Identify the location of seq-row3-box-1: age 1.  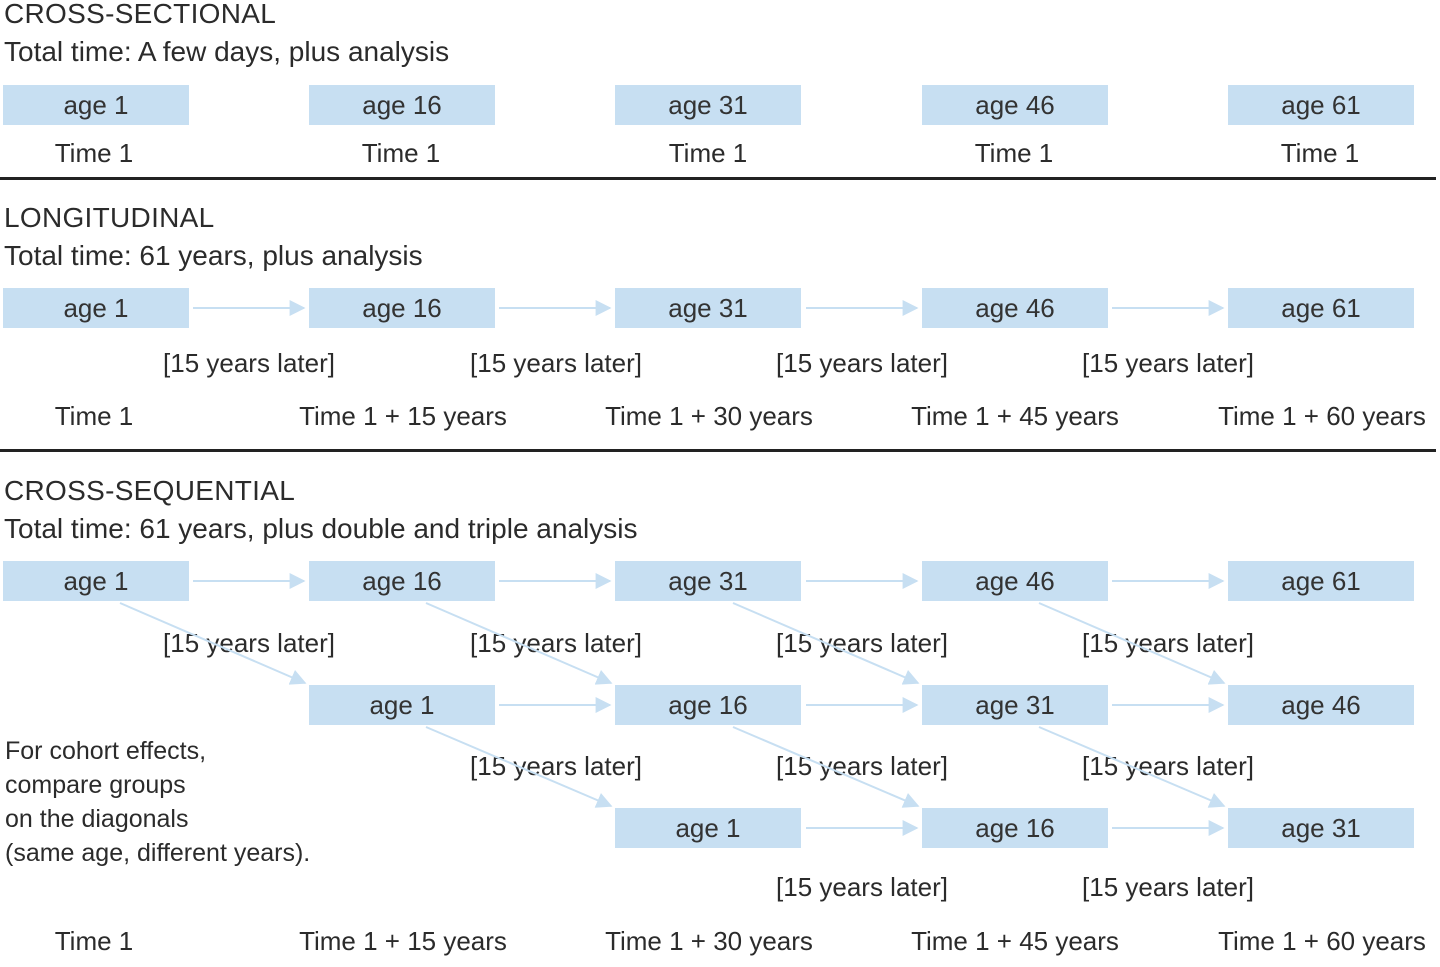
(708, 828).